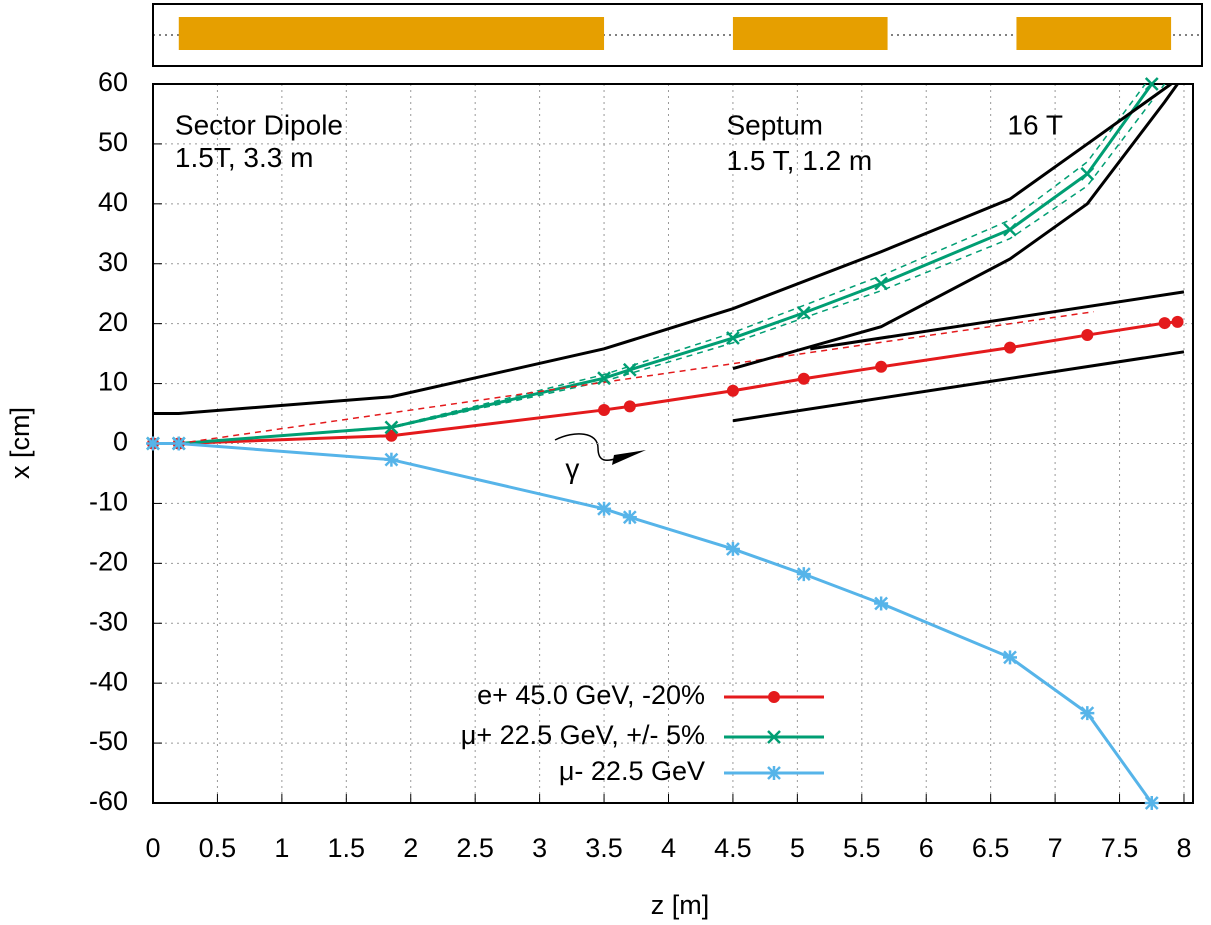 The image size is (1211, 925). What do you see at coordinates (1035, 125) in the screenshot?
I see `annotation: 16 T` at bounding box center [1035, 125].